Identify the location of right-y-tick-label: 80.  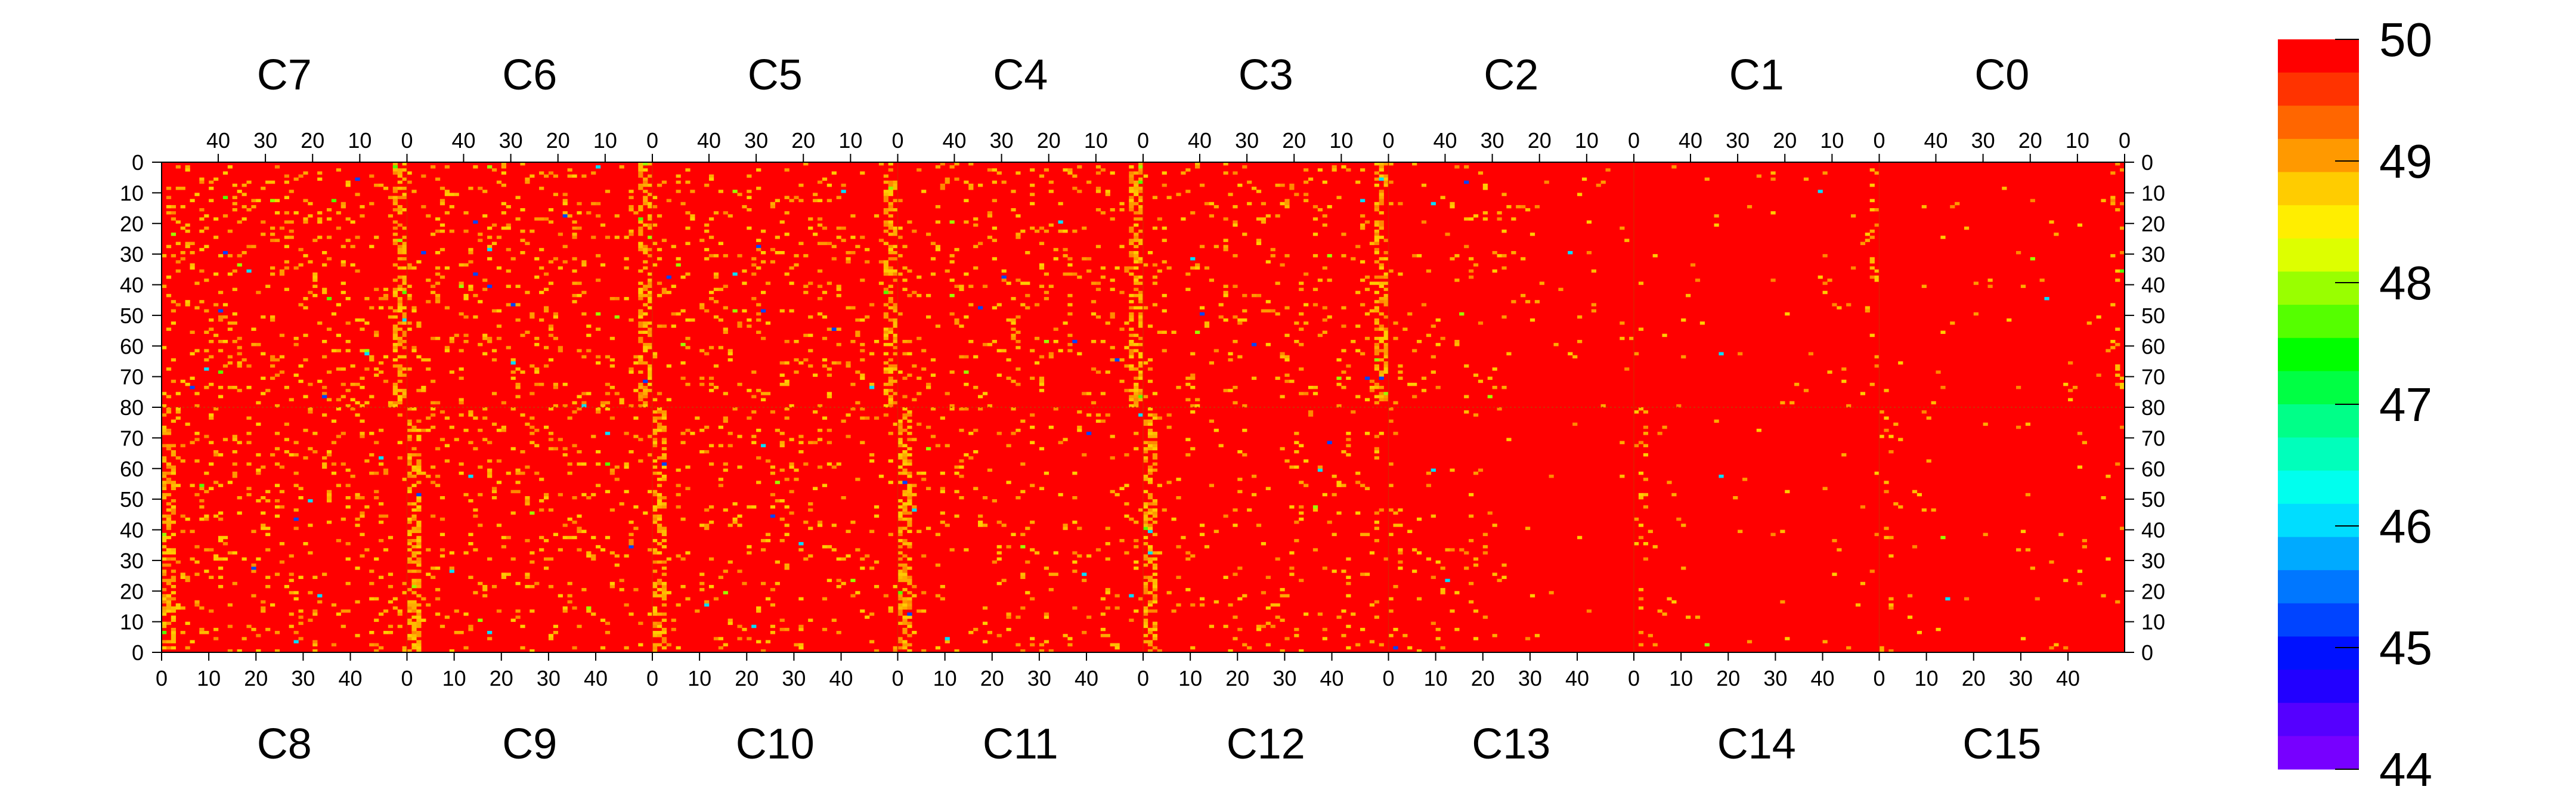
(2153, 408).